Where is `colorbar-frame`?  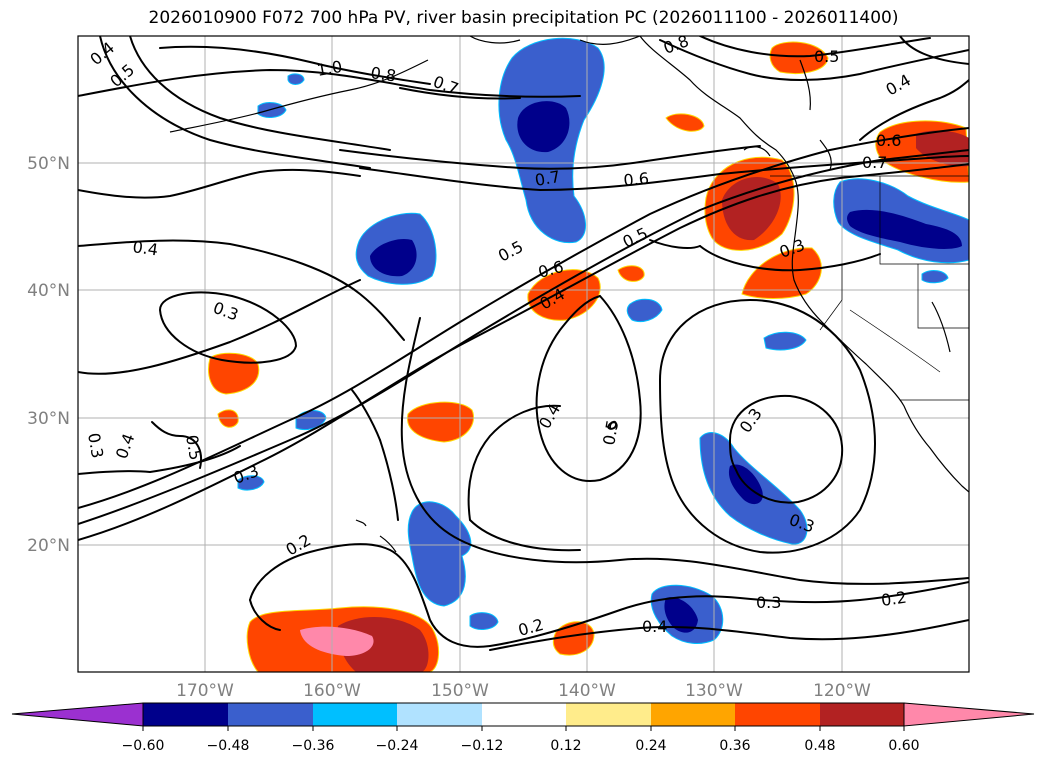 colorbar-frame is located at coordinates (523, 714).